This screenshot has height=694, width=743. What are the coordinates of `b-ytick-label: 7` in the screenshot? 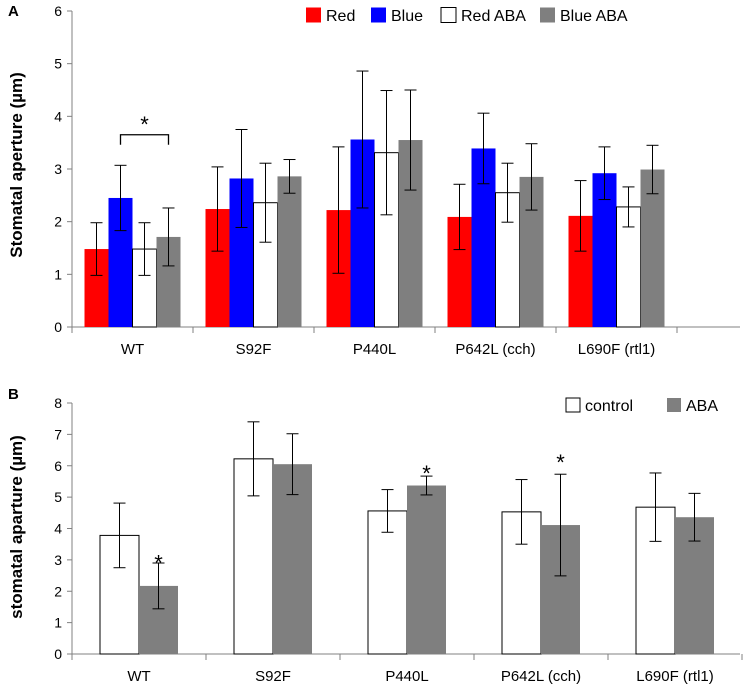 It's located at (58, 434).